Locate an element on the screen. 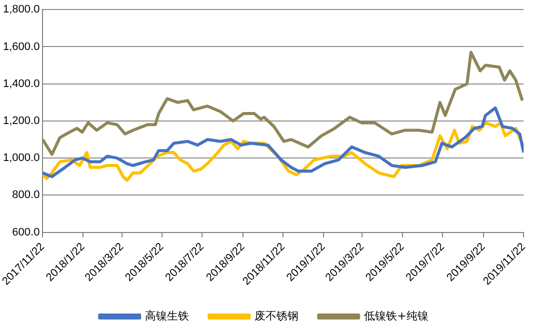  y-tick-label: 1,000.0 is located at coordinates (21, 158).